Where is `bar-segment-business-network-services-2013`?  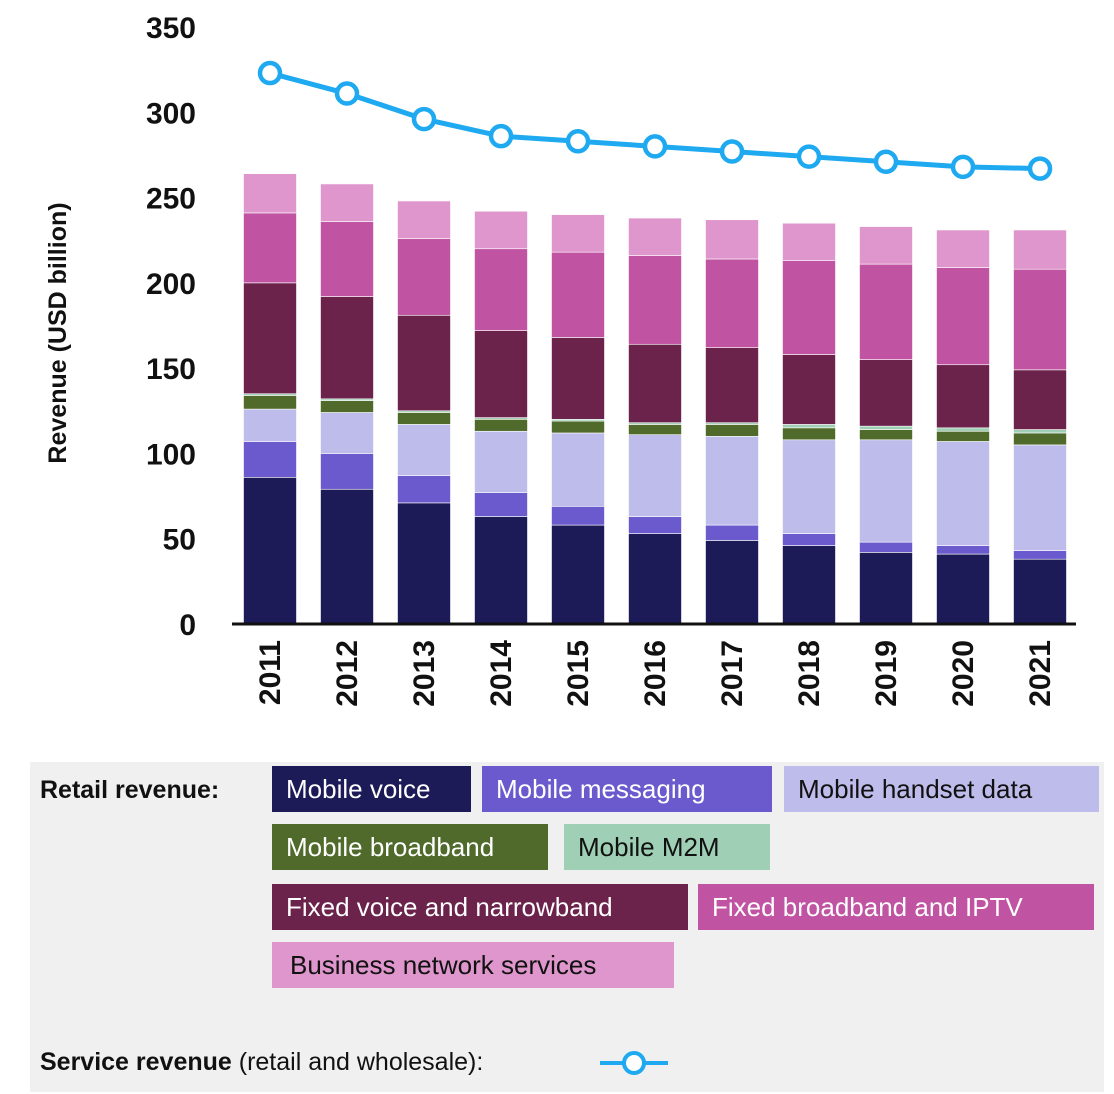
bar-segment-business-network-services-2013 is located at coordinates (424, 219).